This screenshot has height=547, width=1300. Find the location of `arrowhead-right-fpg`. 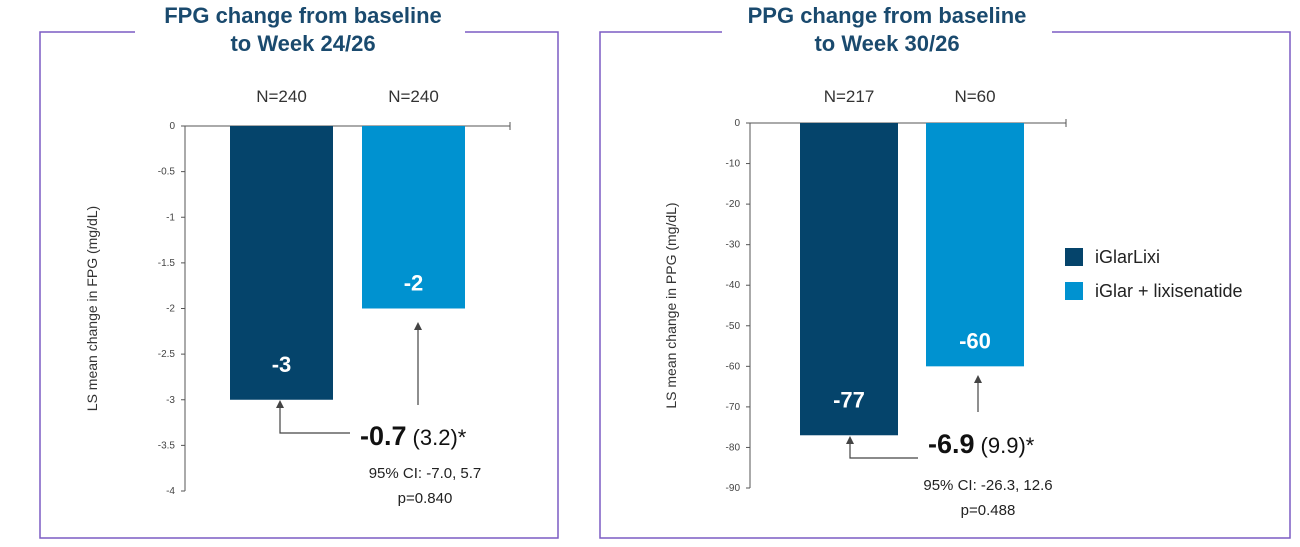

arrowhead-right-fpg is located at coordinates (418, 326).